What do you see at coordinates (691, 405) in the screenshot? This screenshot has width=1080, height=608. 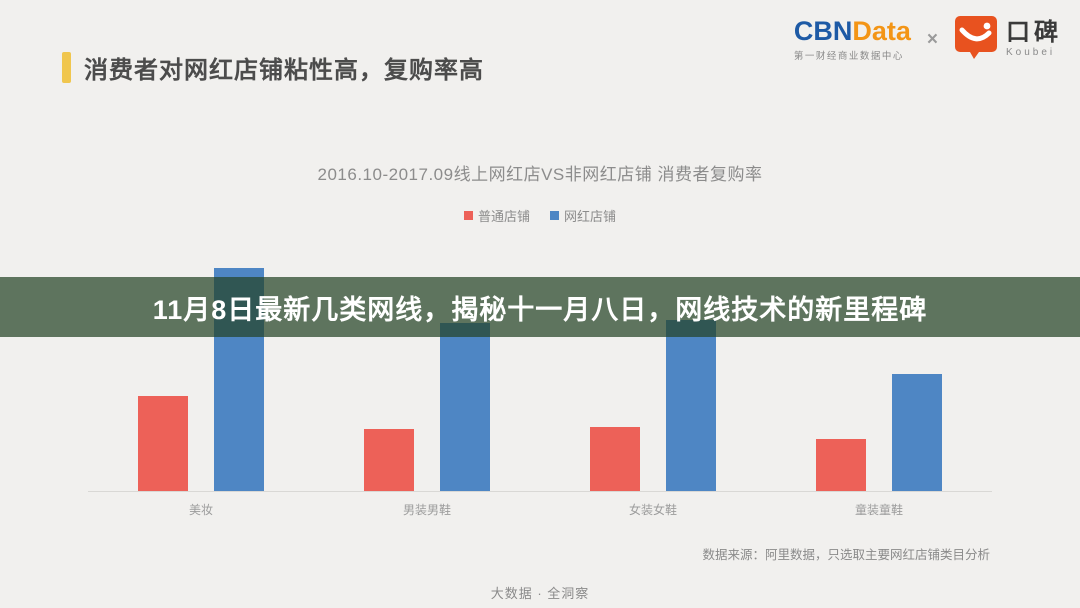 I see `bar-网红店铺-女装女鞋` at bounding box center [691, 405].